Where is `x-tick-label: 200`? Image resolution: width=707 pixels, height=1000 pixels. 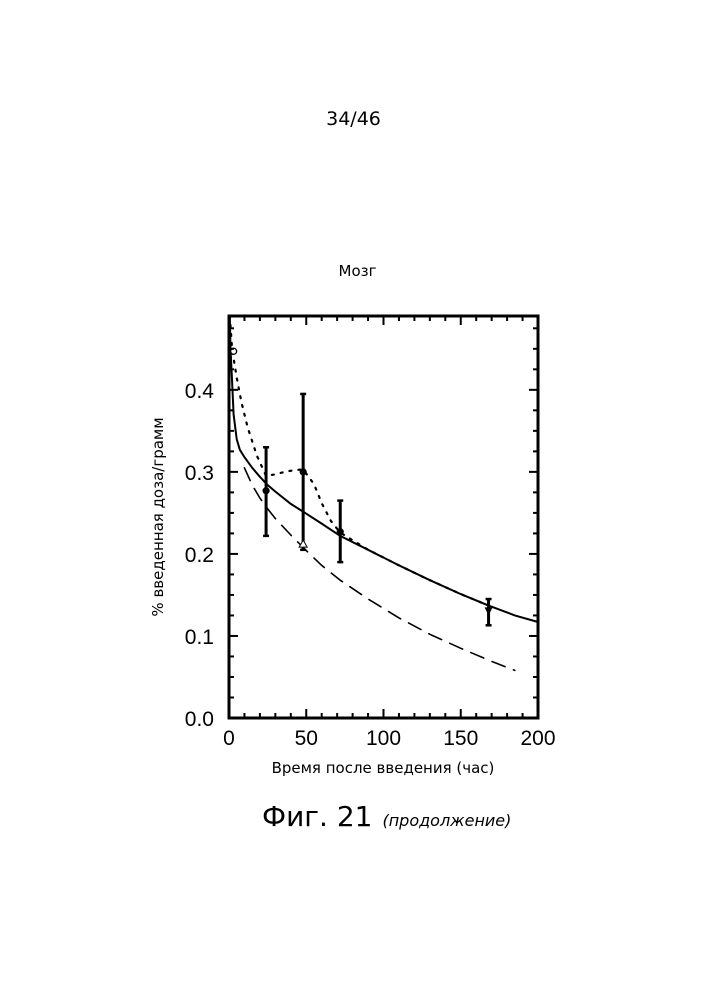 x-tick-label: 200 is located at coordinates (537, 738).